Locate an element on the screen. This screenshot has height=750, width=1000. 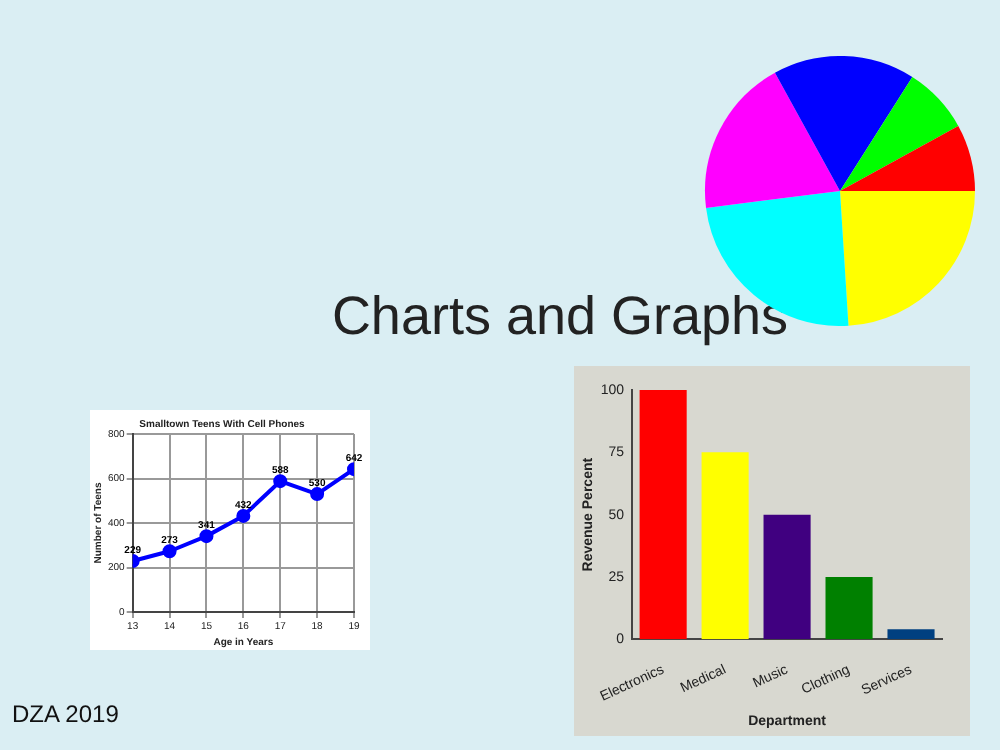
text: DZA 2019 is located at coordinates (65, 714).